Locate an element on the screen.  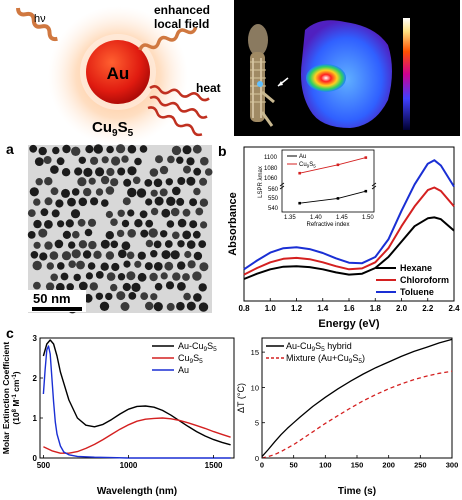
inset-ytick-560: 560 is located at coordinates (273, 190).